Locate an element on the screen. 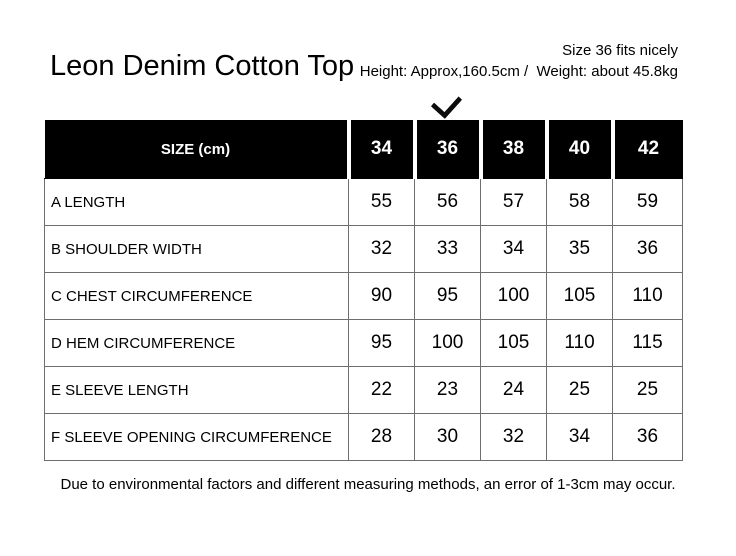 The width and height of the screenshot is (736, 556). size-value: 56 is located at coordinates (447, 202).